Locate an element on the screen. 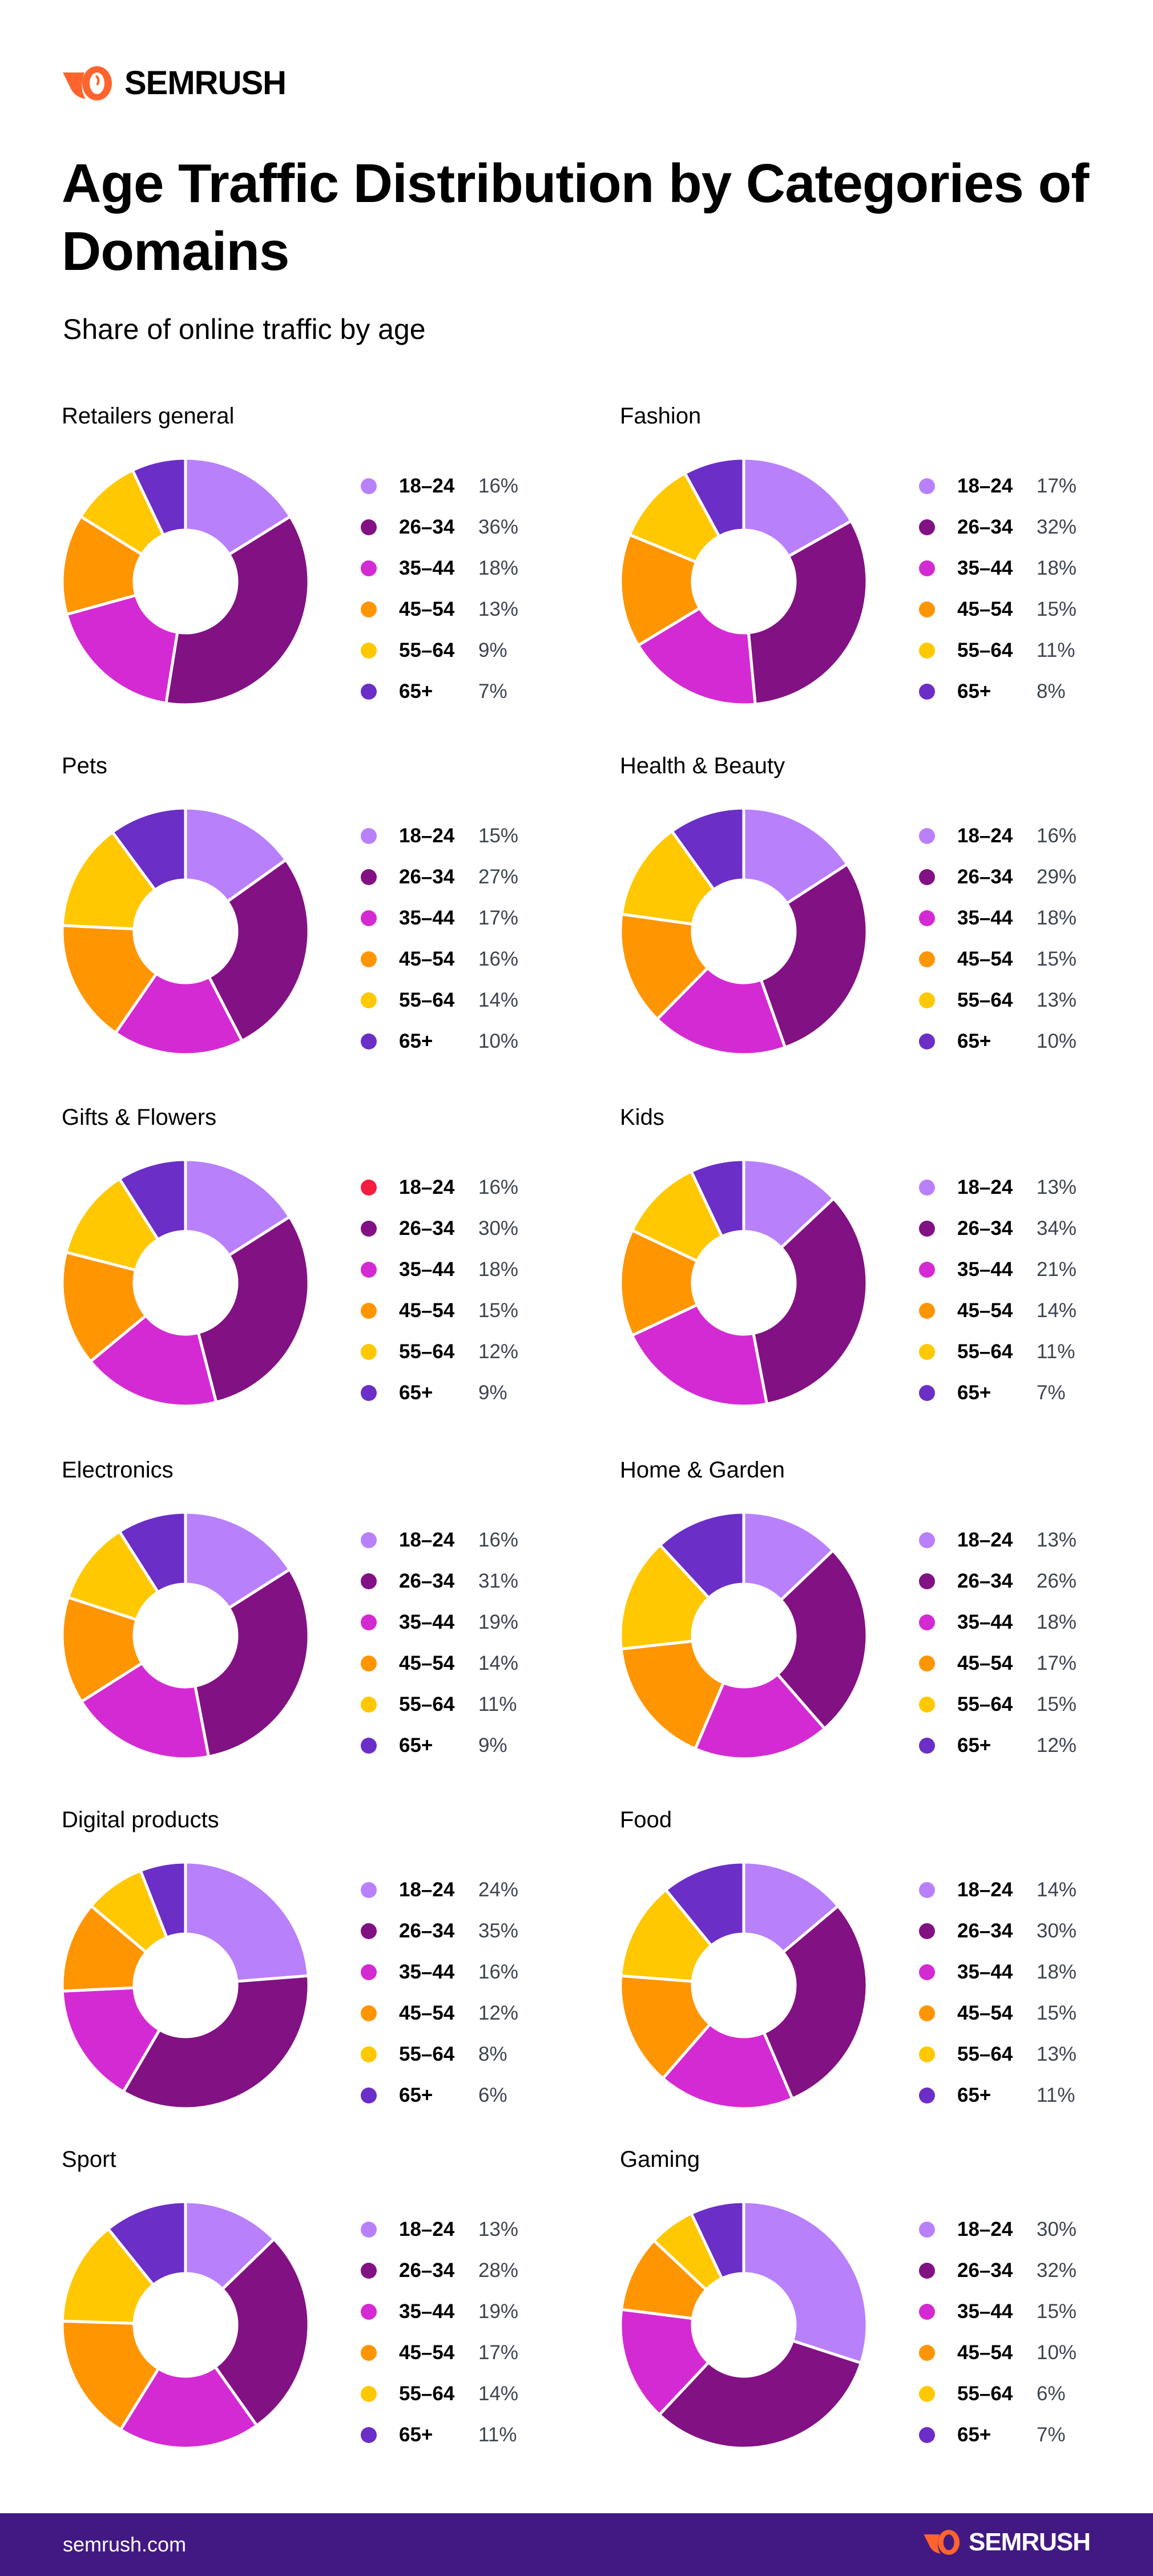  legend-item: 18–24 16% is located at coordinates (1010, 836).